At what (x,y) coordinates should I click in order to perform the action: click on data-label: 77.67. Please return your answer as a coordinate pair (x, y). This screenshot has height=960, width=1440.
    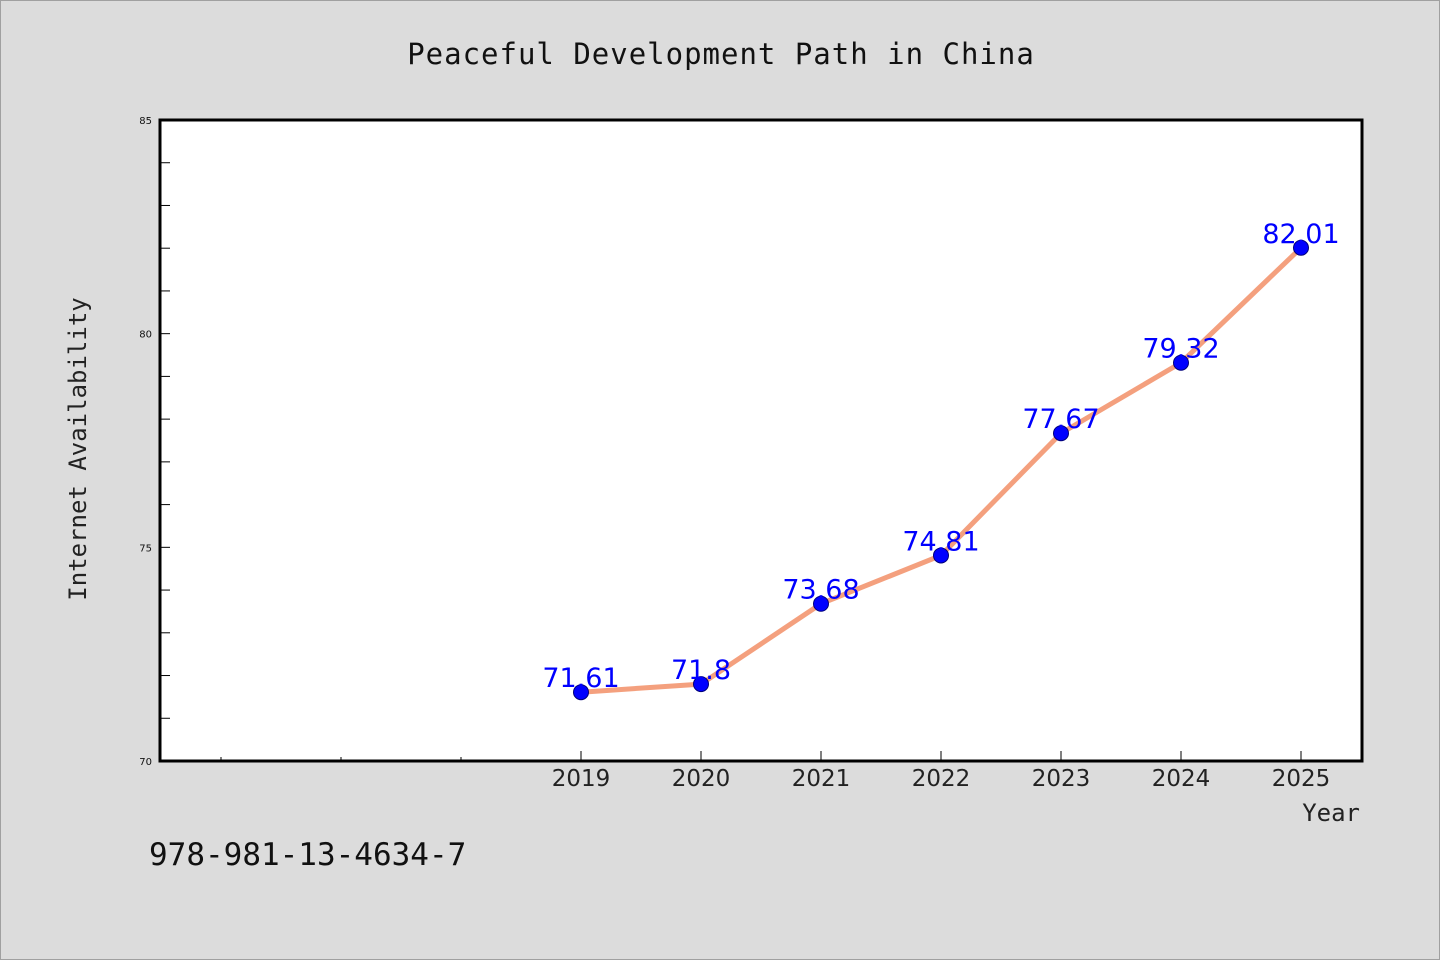
    Looking at the image, I should click on (1060, 419).